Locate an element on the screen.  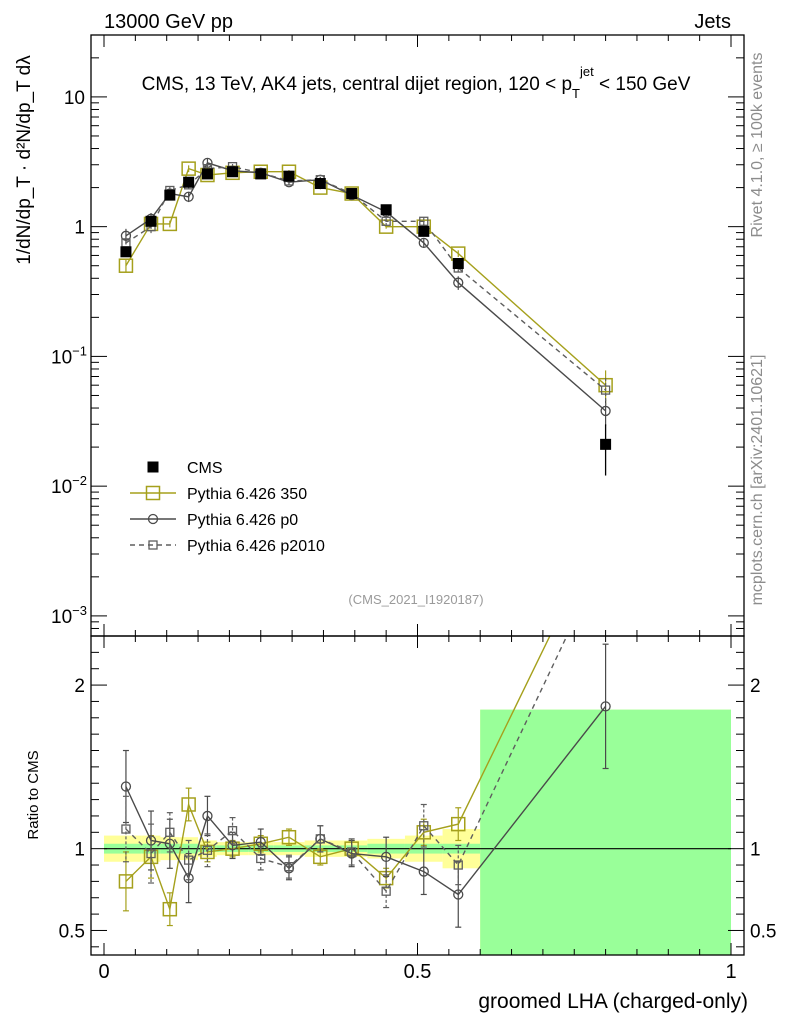
x-tick-label: 0.5 is located at coordinates (418, 972).